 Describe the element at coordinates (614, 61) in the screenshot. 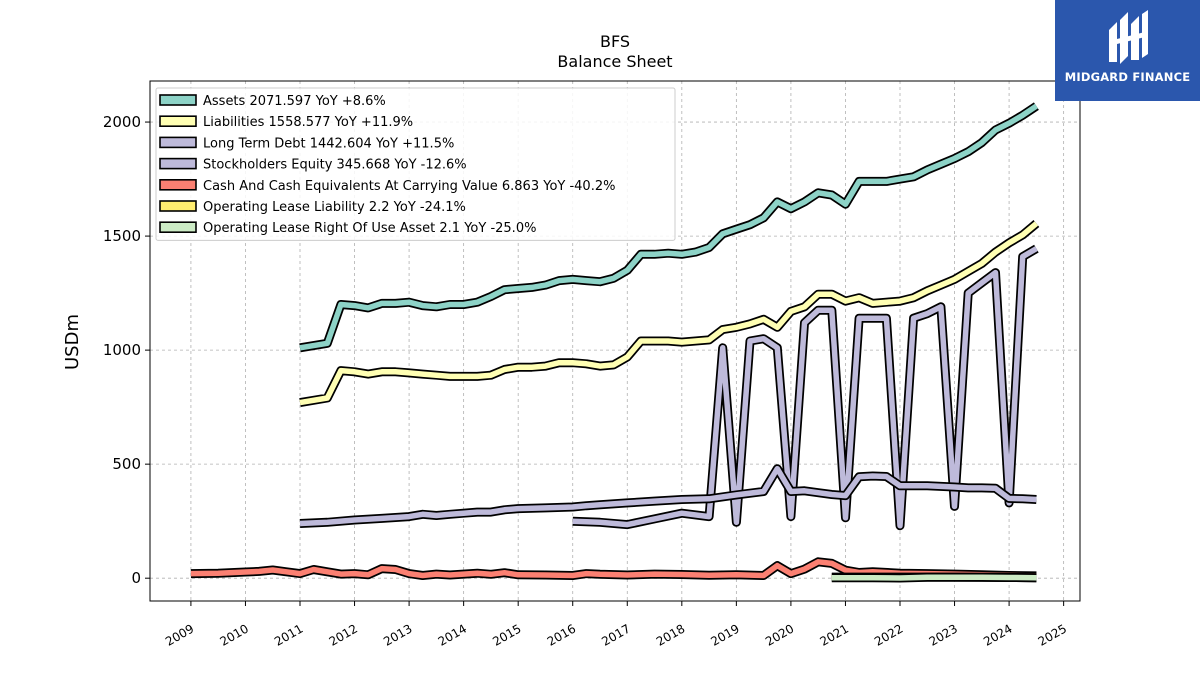

I see `chart-subtitle: Balance Sheet` at that location.